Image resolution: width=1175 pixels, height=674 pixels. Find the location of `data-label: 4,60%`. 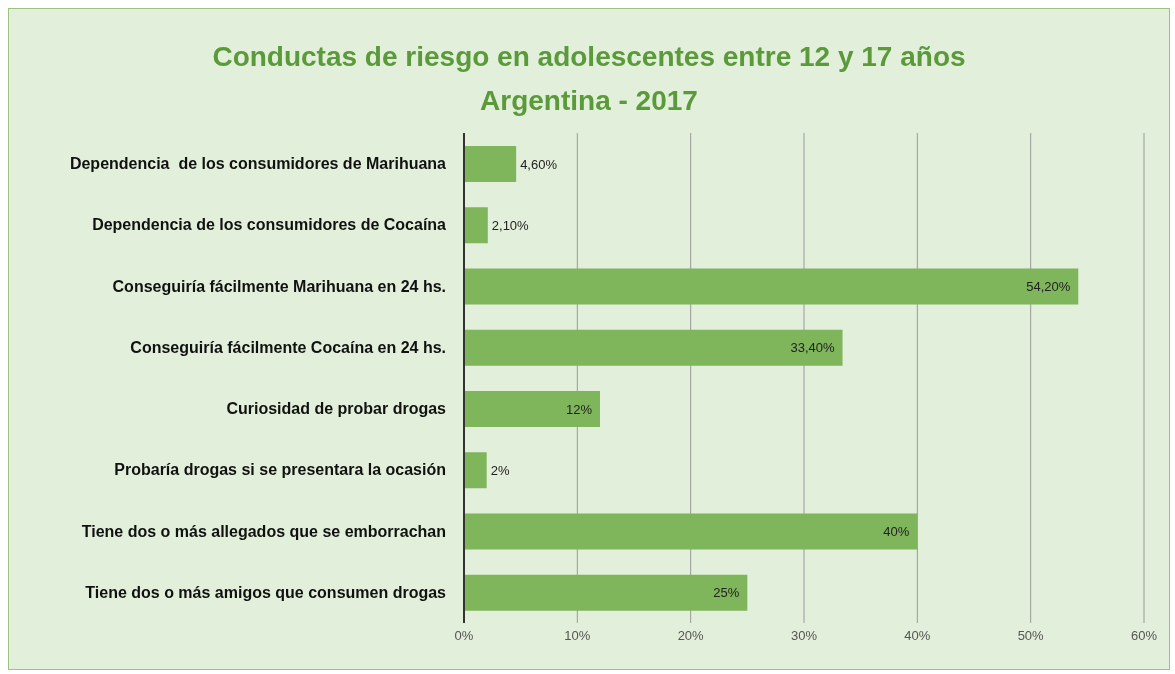

data-label: 4,60% is located at coordinates (539, 164).